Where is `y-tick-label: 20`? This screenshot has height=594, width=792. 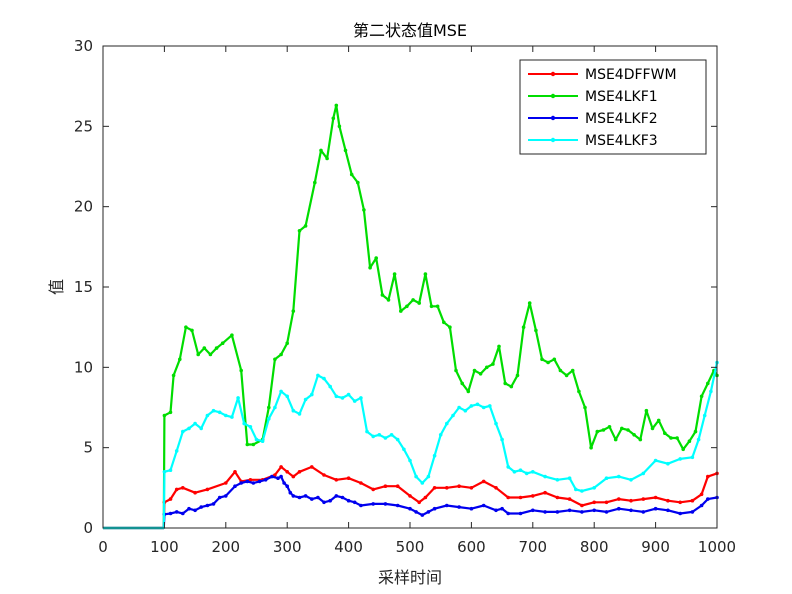 y-tick-label: 20 is located at coordinates (83, 207).